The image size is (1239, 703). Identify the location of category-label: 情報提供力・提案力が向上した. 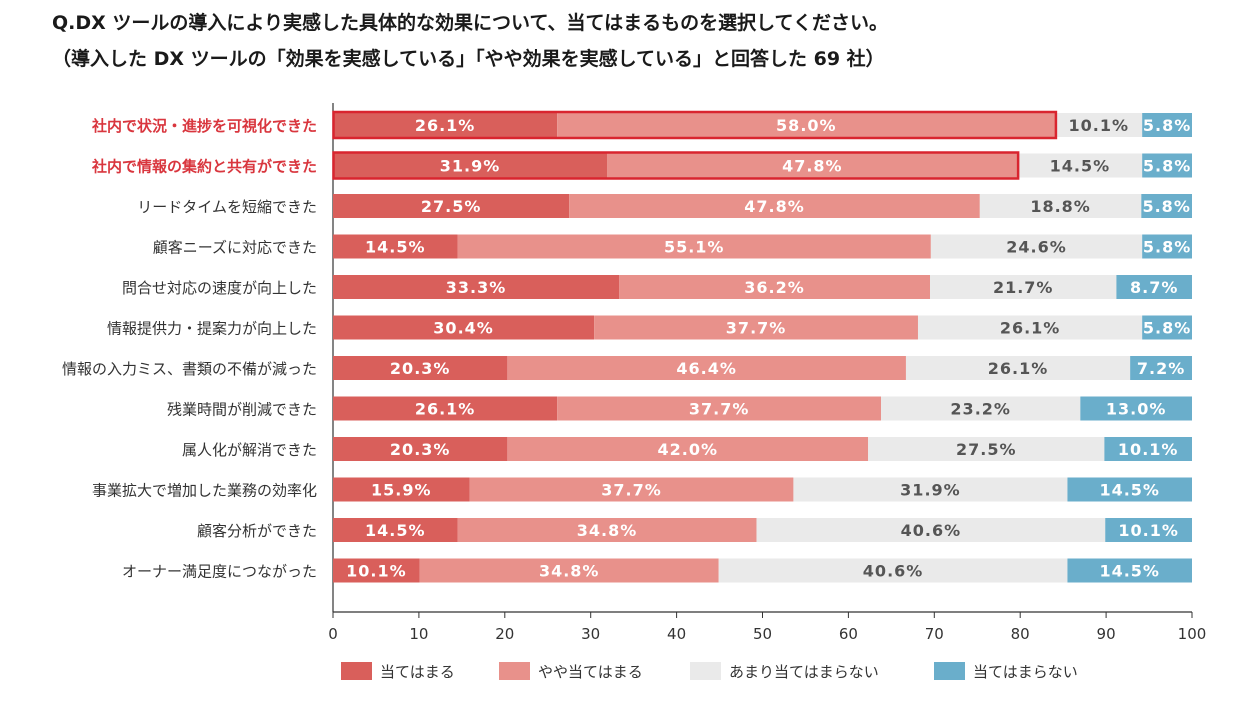
(212, 329).